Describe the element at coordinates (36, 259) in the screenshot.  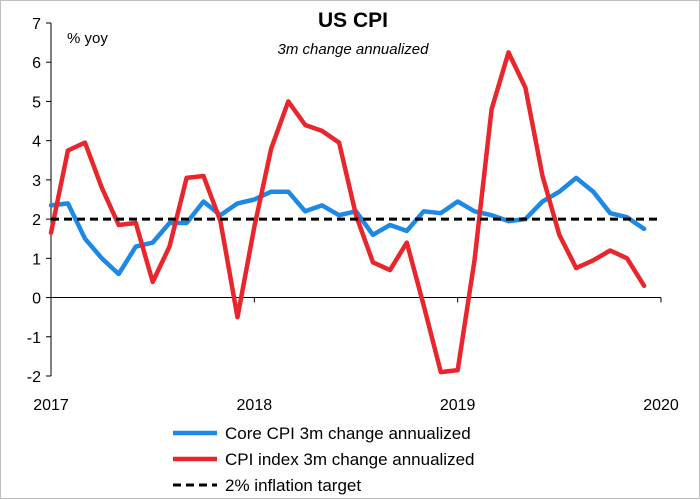
I see `y-tick-label: 1` at that location.